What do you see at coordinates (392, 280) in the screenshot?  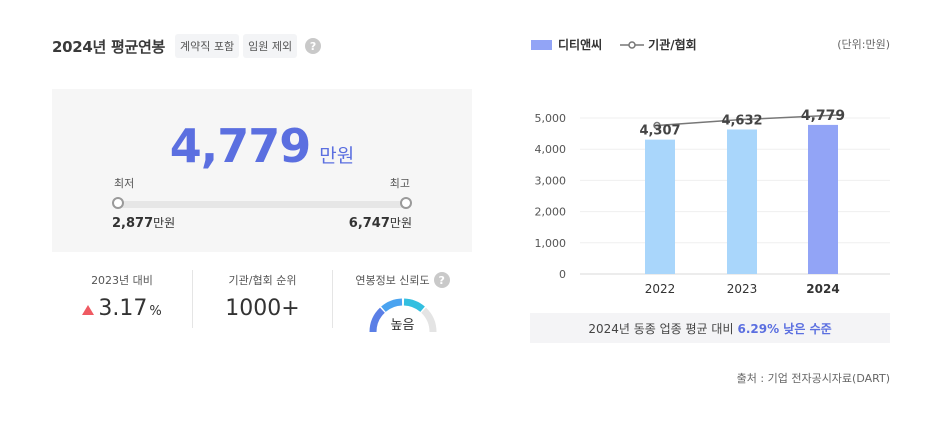 I see `reliability-label: 연봉정보 신뢰도` at bounding box center [392, 280].